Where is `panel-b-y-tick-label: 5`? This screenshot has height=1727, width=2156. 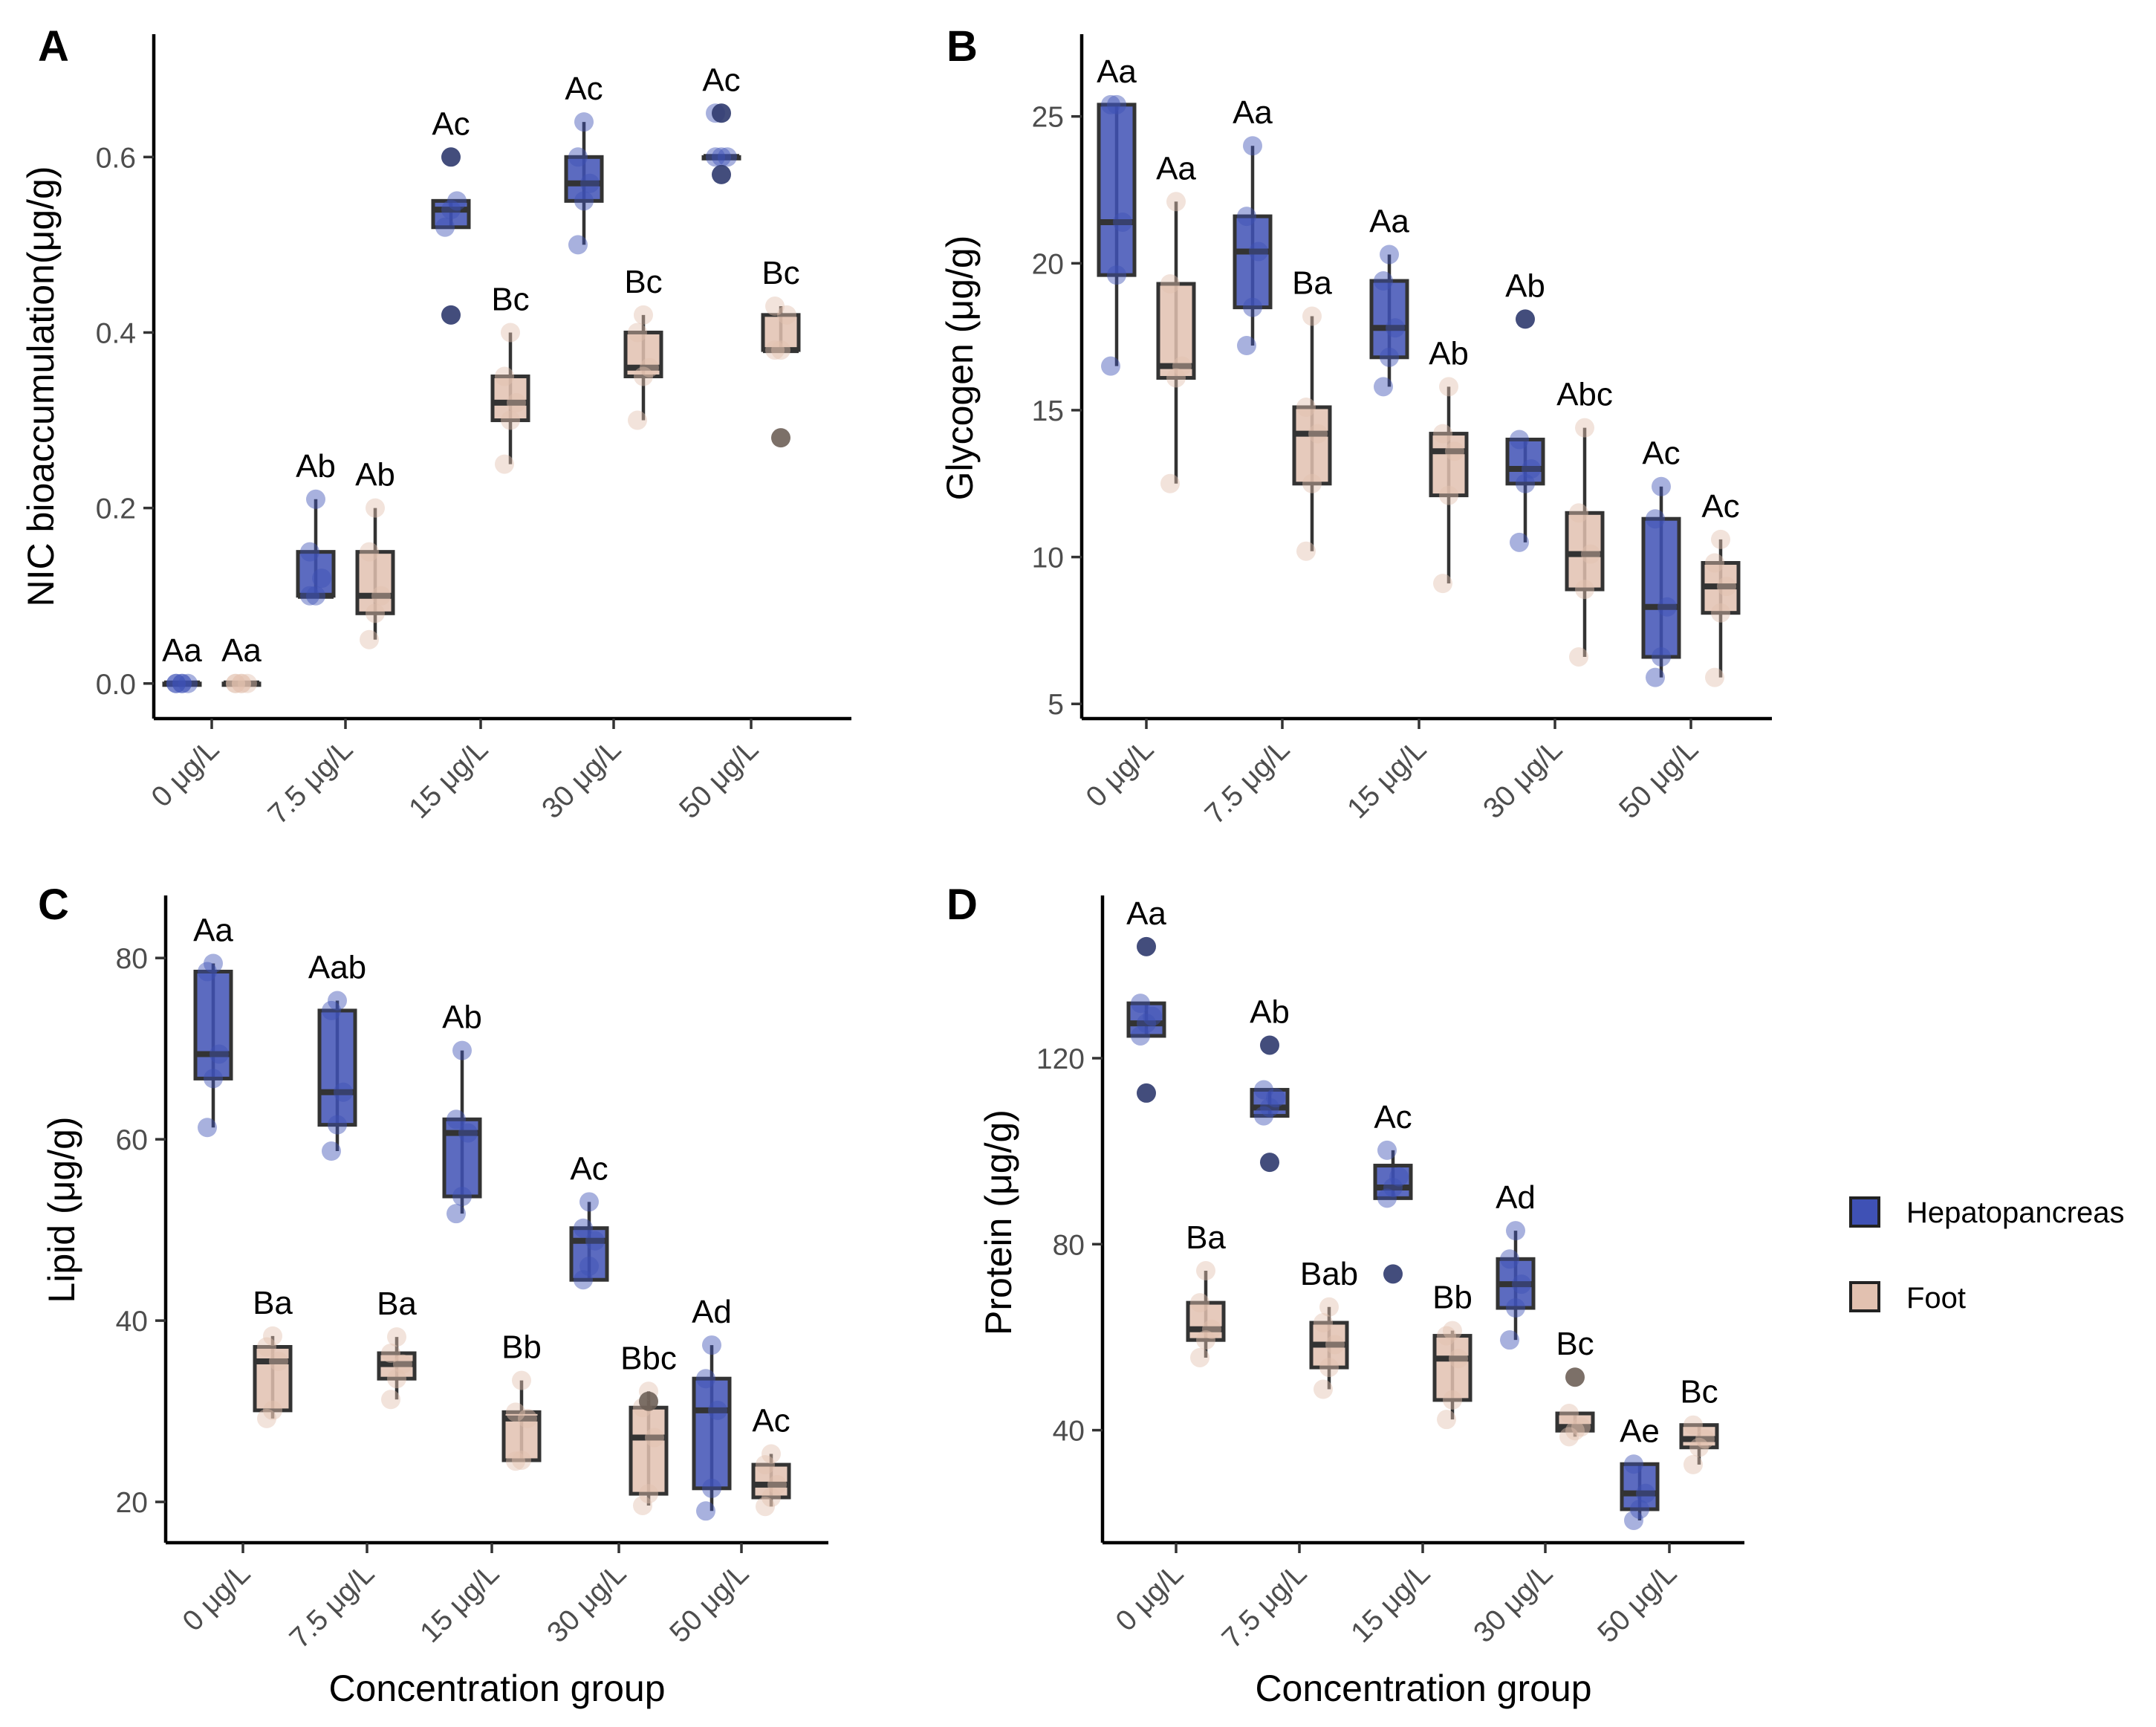
panel-b-y-tick-label: 5 is located at coordinates (1056, 705).